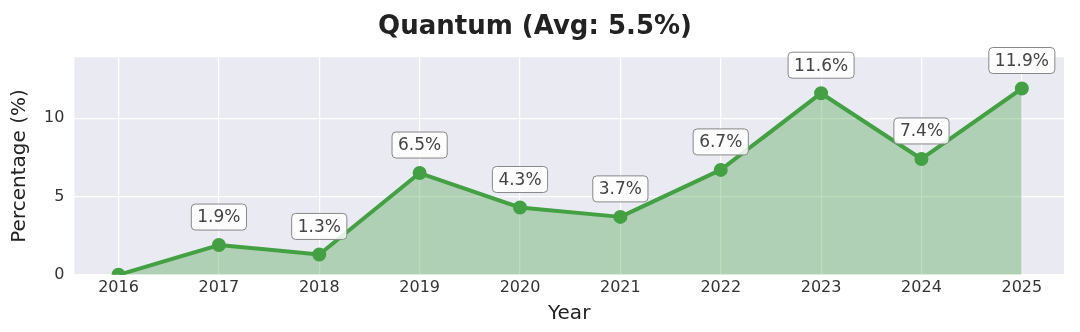 The height and width of the screenshot is (332, 1080). What do you see at coordinates (59, 195) in the screenshot?
I see `y-tick-label: 5` at bounding box center [59, 195].